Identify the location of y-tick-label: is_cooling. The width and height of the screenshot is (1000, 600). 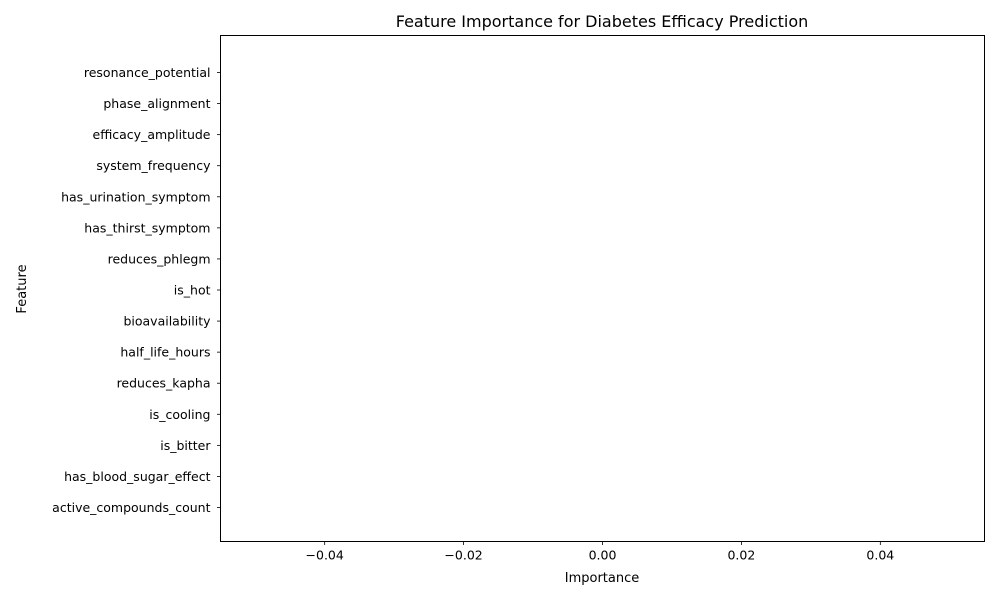
(179, 414).